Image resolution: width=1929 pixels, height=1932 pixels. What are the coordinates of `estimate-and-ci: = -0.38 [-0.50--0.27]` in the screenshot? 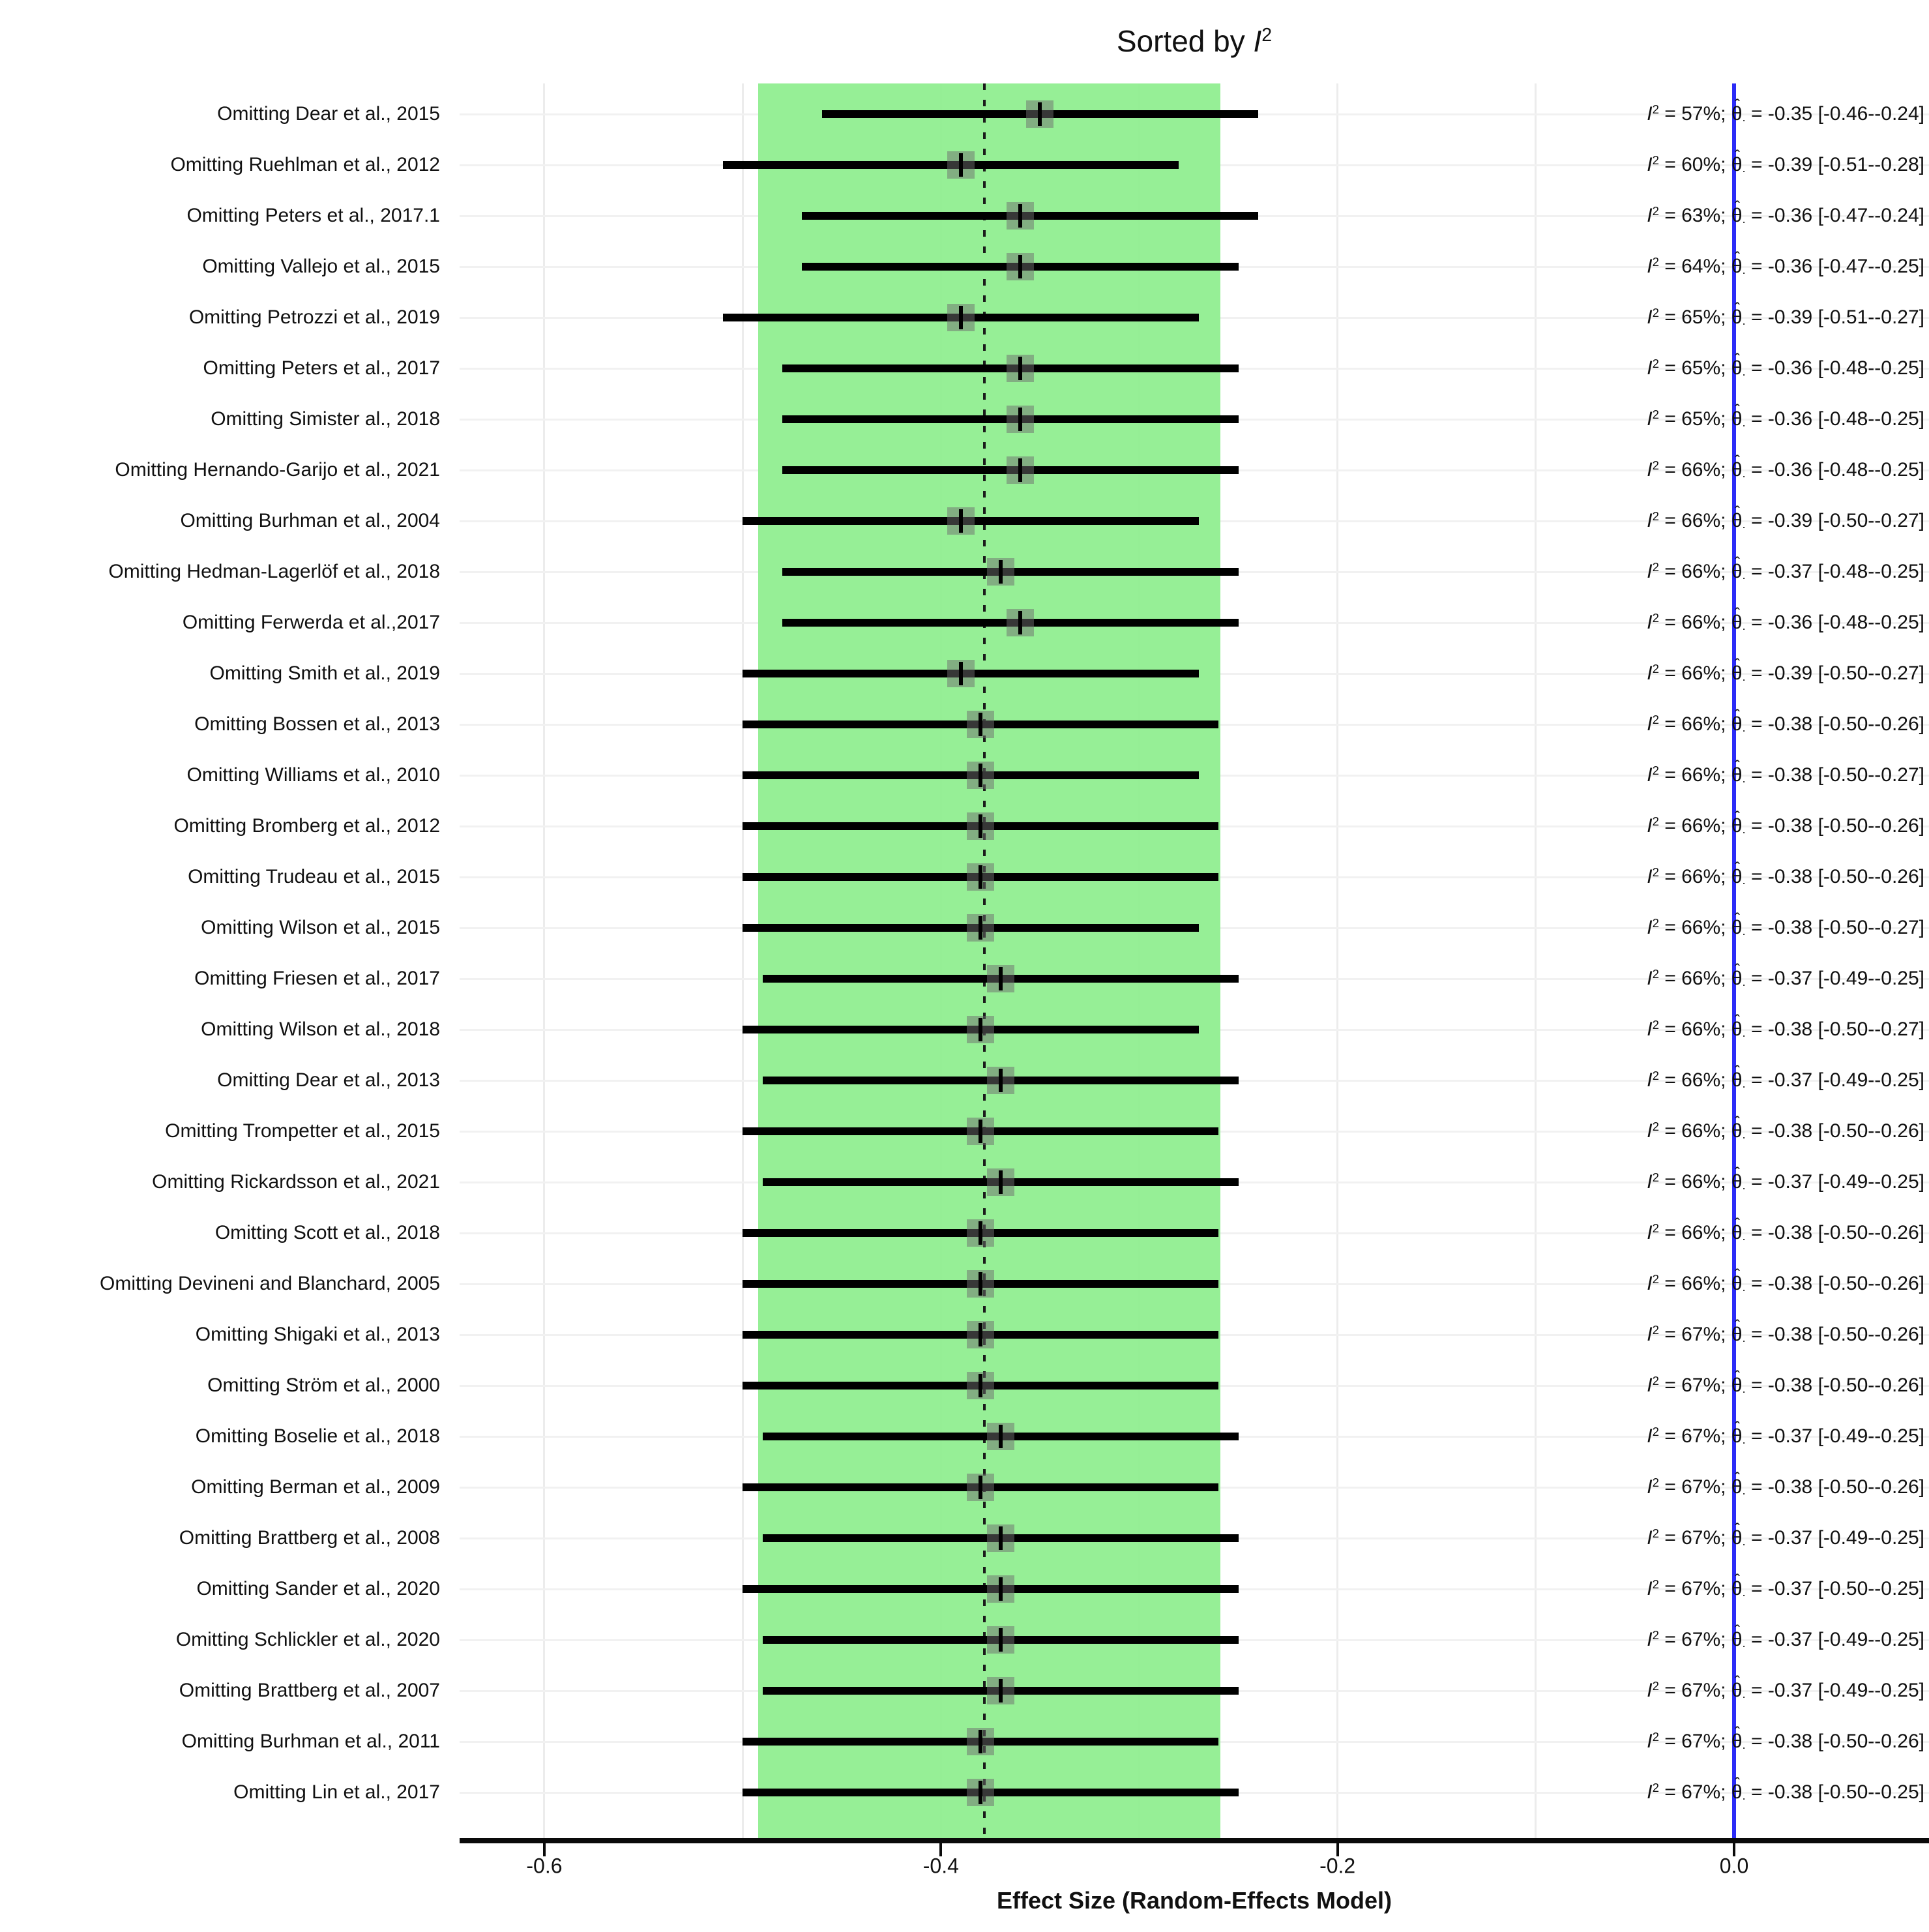 It's located at (1834, 775).